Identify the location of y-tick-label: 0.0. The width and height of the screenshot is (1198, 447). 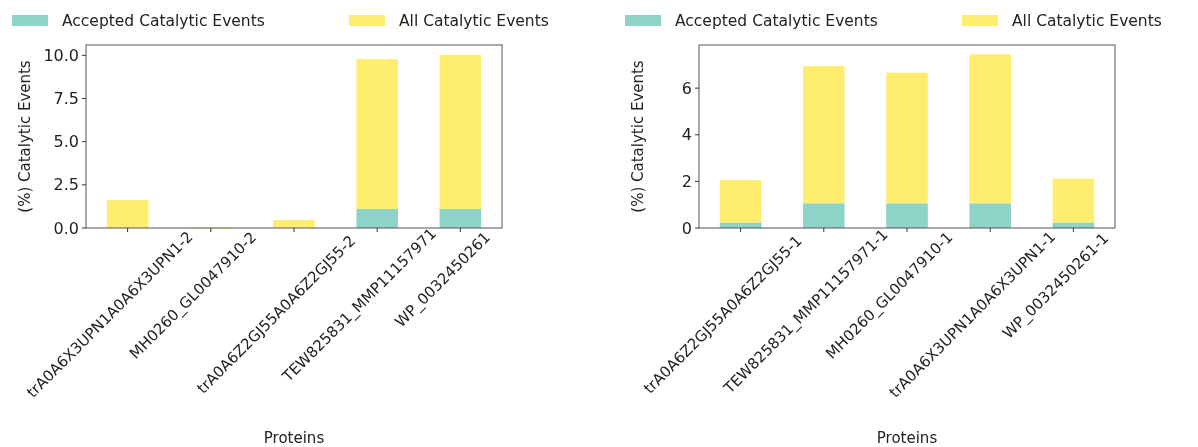
(66, 228).